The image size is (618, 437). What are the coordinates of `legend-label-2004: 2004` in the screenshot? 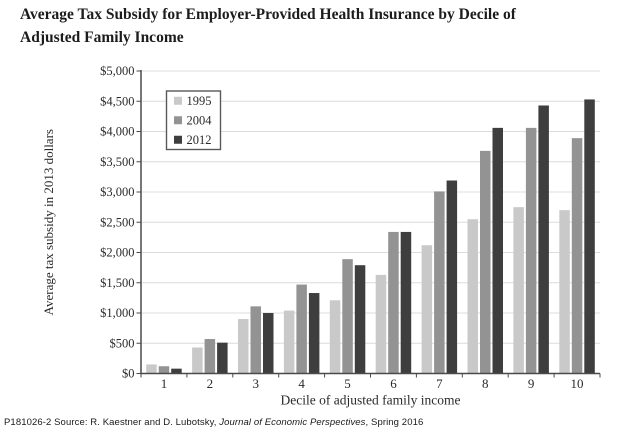 It's located at (200, 121).